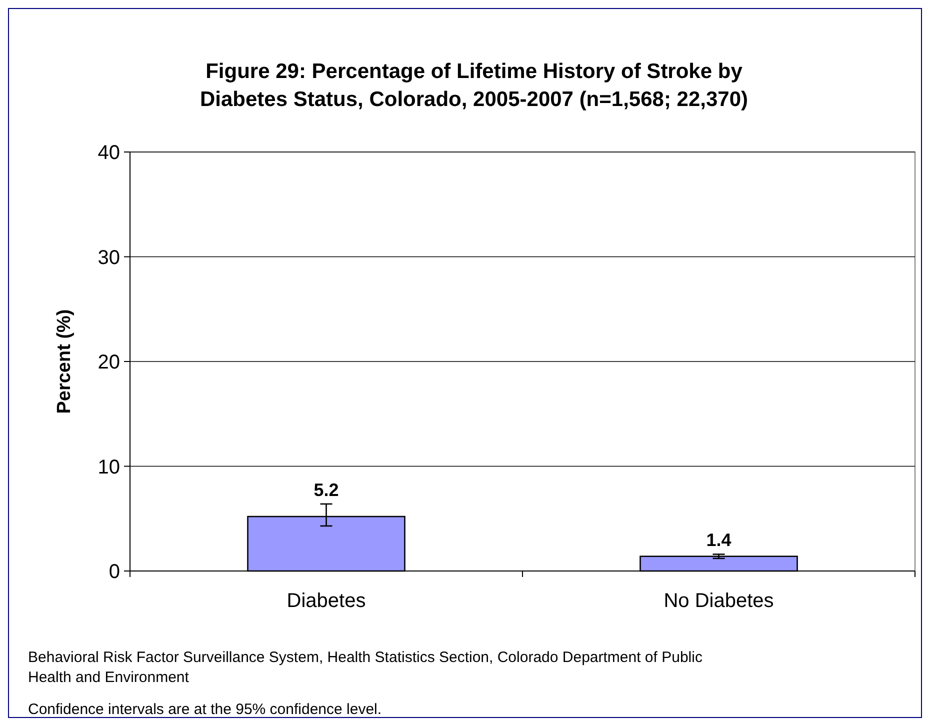 The height and width of the screenshot is (726, 930). I want to click on data-label: 5.2, so click(326, 490).